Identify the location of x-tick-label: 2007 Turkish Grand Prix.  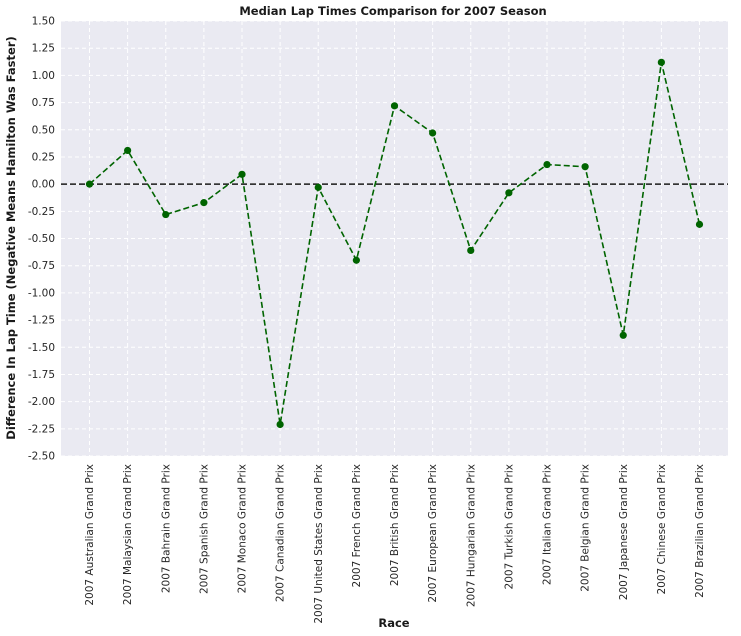
(509, 526).